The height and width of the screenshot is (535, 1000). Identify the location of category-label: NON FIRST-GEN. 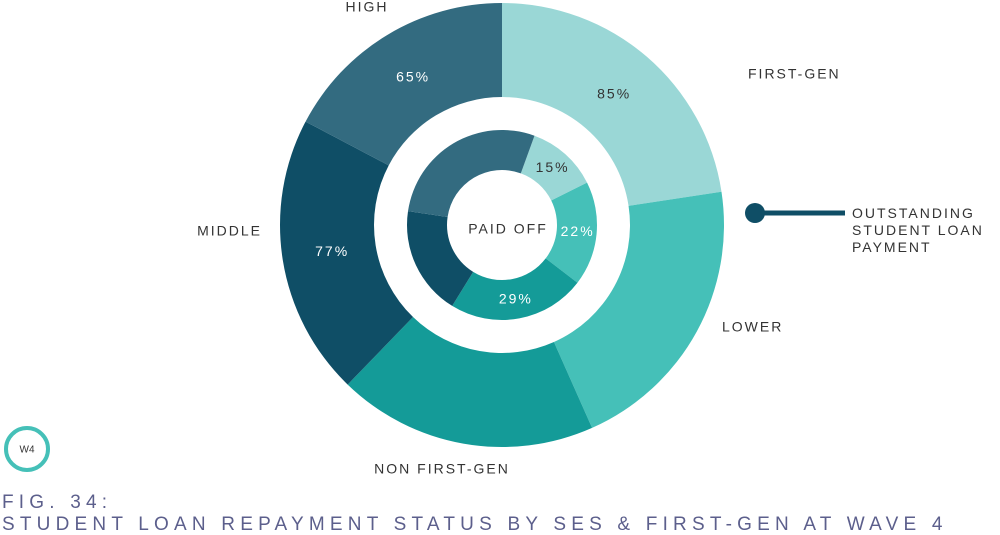
(442, 469).